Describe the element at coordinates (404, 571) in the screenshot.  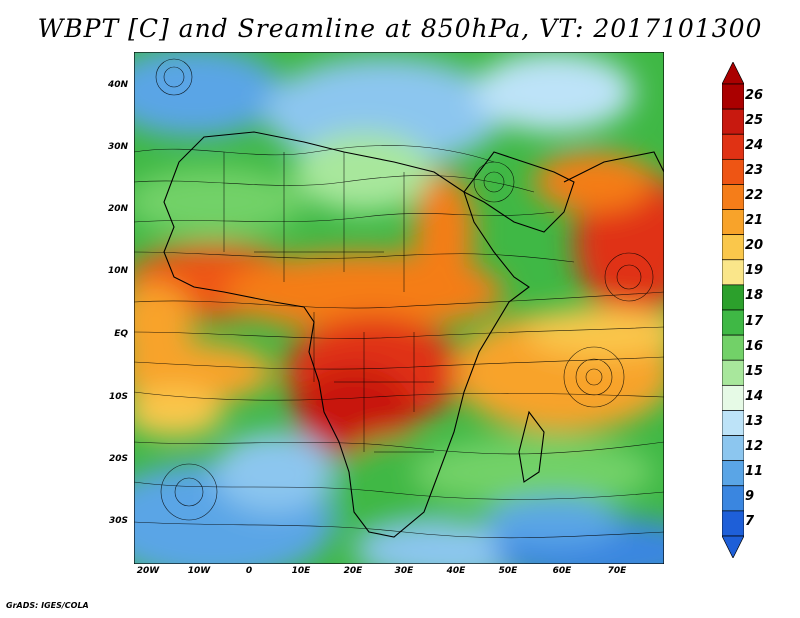
I see `lon-label-30e: 30E` at that location.